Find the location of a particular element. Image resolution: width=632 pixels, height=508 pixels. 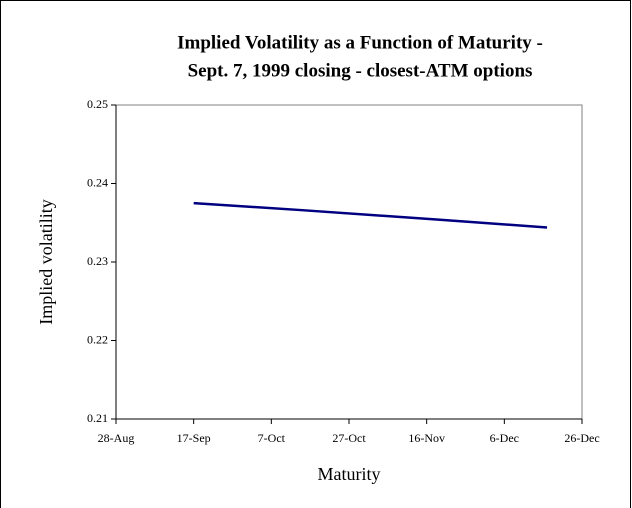

y-tick-label: 0.23 is located at coordinates (97, 261).